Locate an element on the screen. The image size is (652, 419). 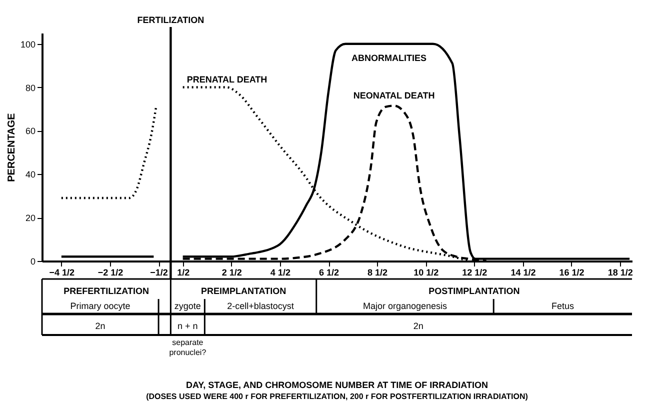
y-tick-label: 0 is located at coordinates (33, 261).